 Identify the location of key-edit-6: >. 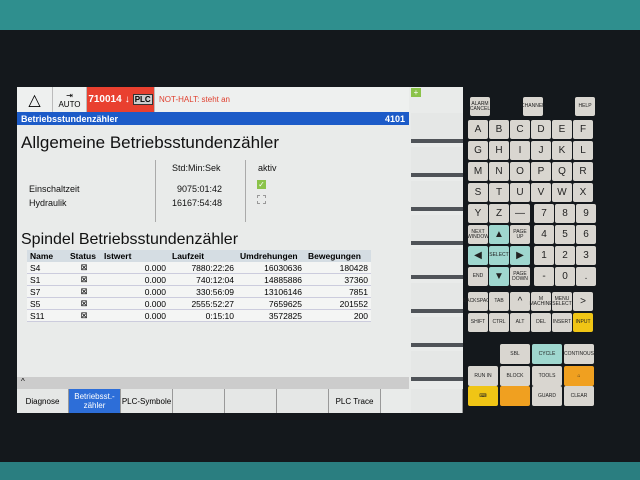
(583, 301).